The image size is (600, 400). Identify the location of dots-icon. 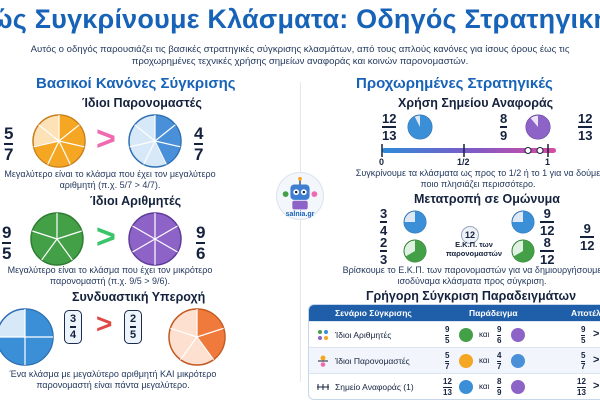
(323, 335).